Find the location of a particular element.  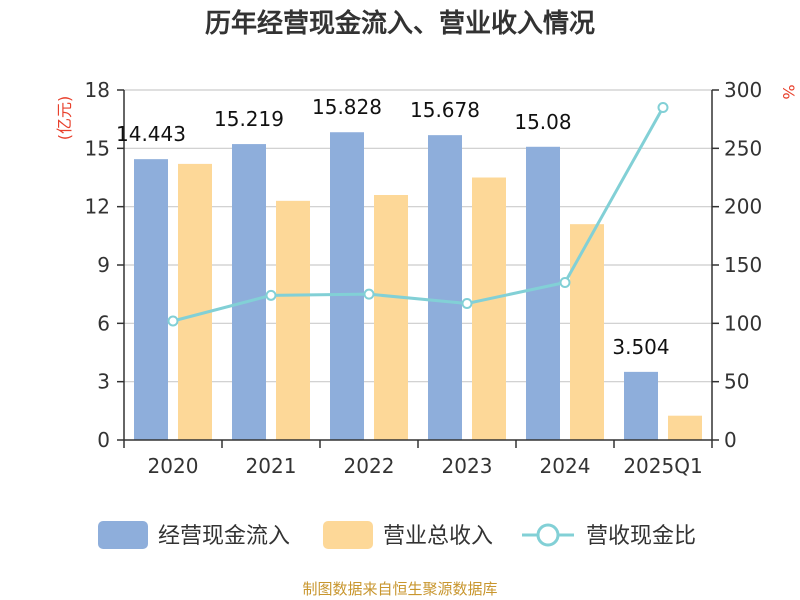

x-tick-label: 2020 is located at coordinates (173, 466).